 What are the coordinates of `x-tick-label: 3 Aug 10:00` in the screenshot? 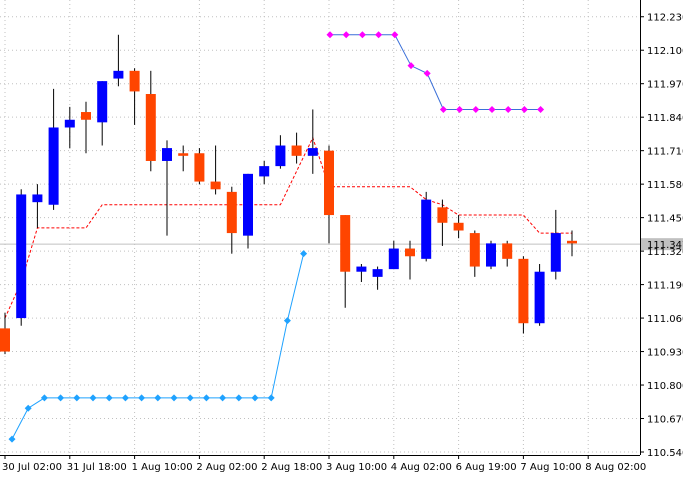 It's located at (356, 467).